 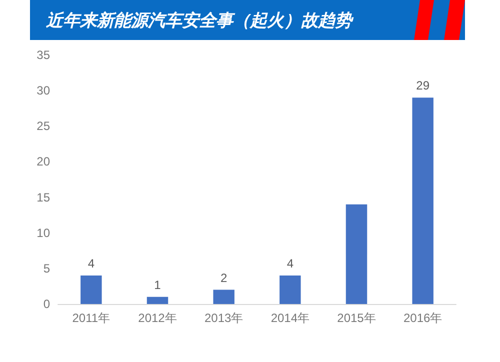 What do you see at coordinates (43, 91) in the screenshot?
I see `y-tick-label: 30` at bounding box center [43, 91].